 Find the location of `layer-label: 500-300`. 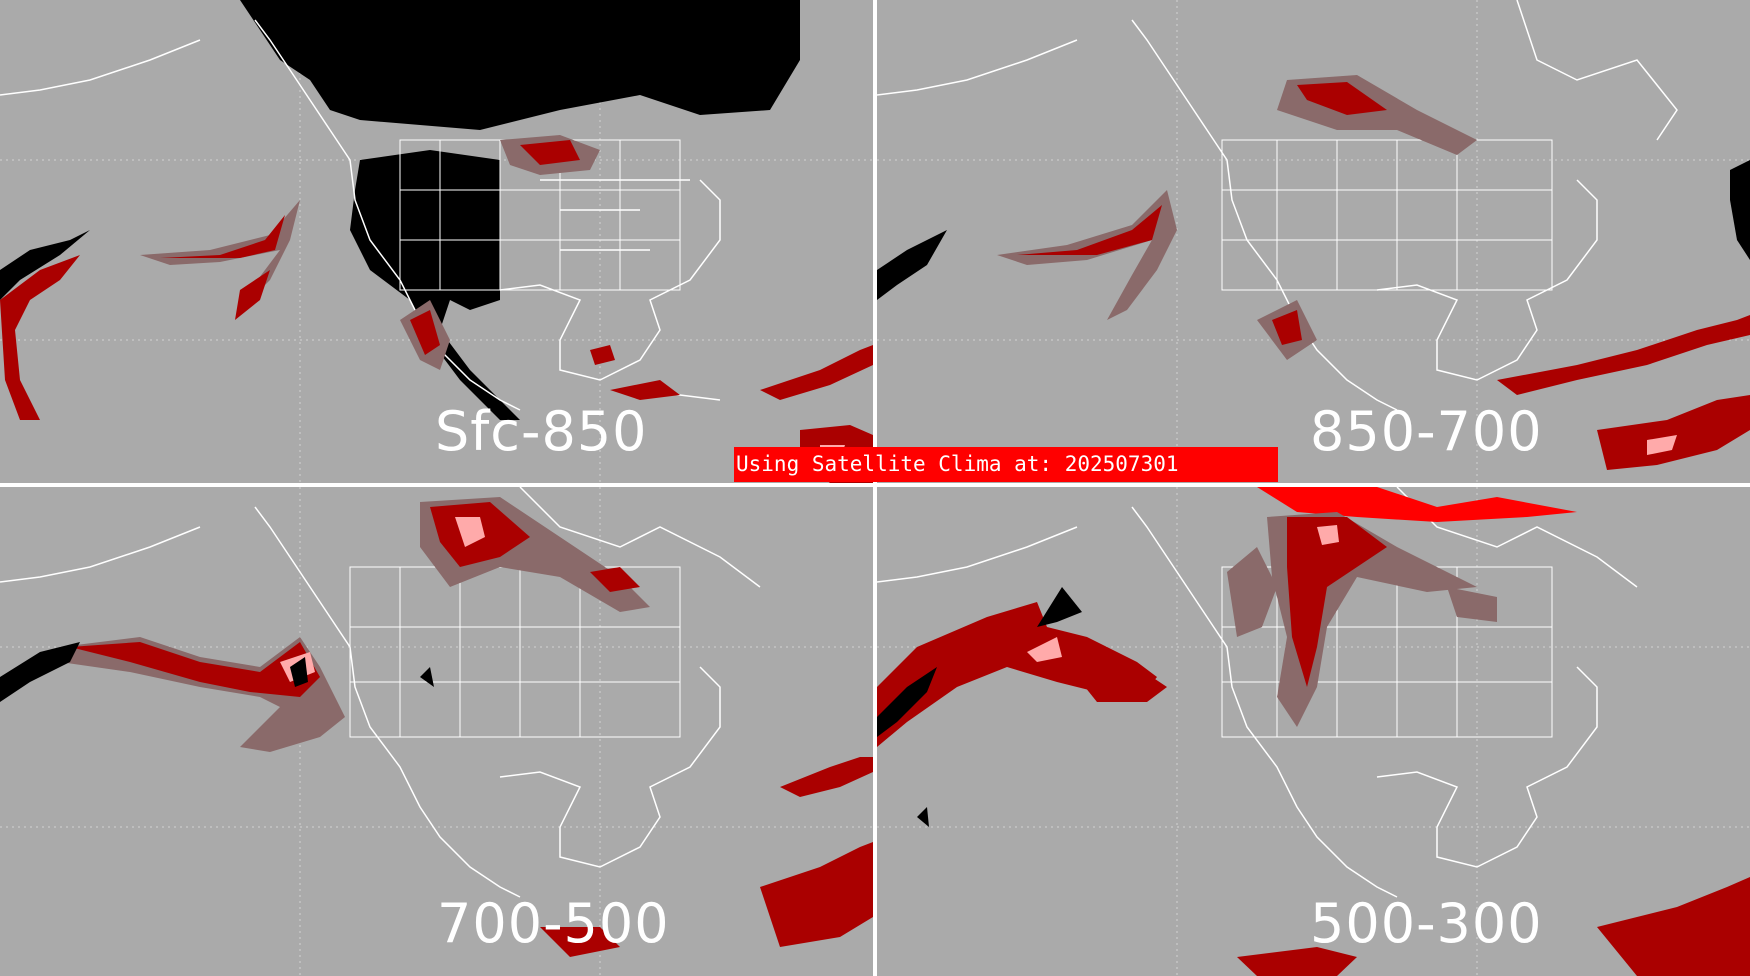

layer-label: 500-300 is located at coordinates (1426, 923).